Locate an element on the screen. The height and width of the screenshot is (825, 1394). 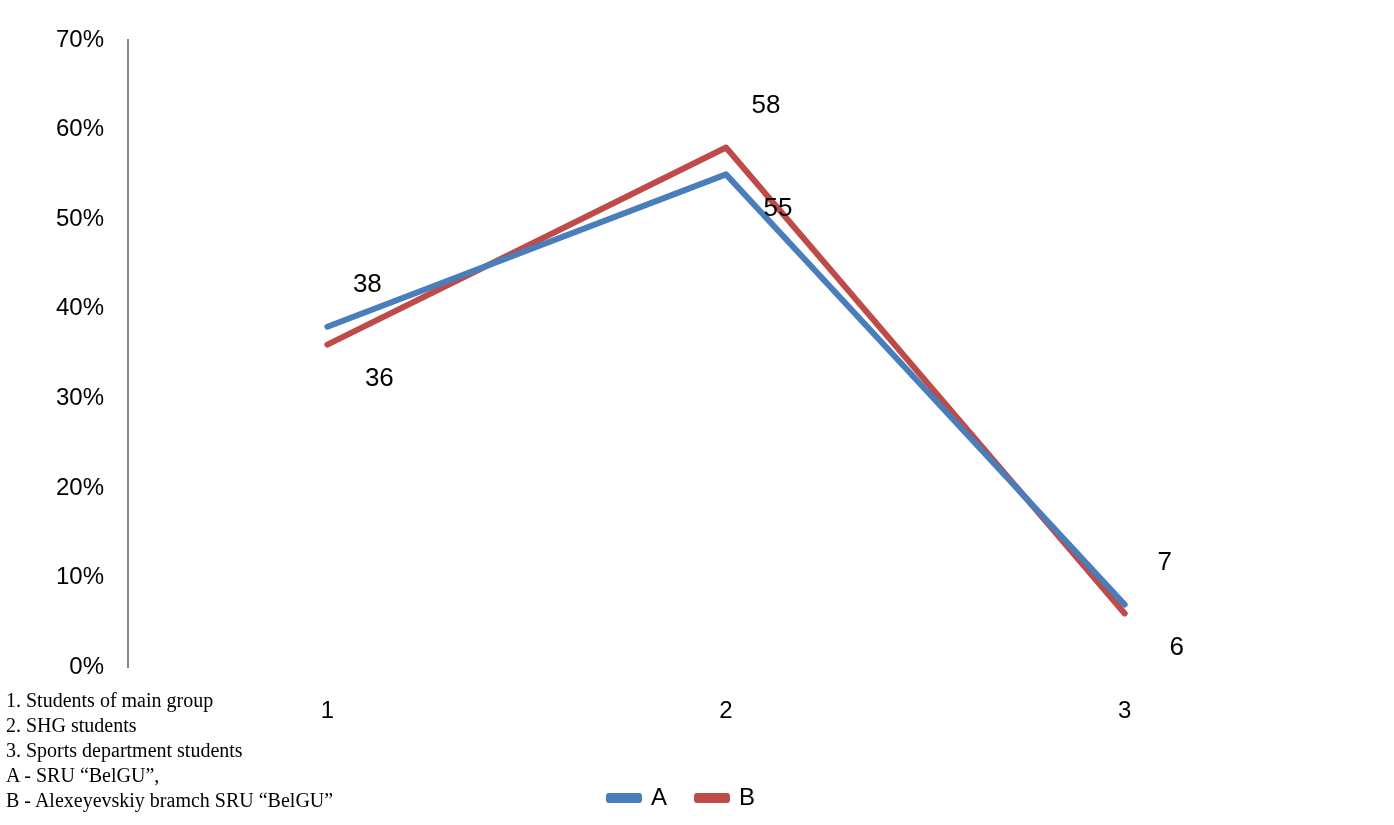
y-tick-label: 40% is located at coordinates (80, 307).